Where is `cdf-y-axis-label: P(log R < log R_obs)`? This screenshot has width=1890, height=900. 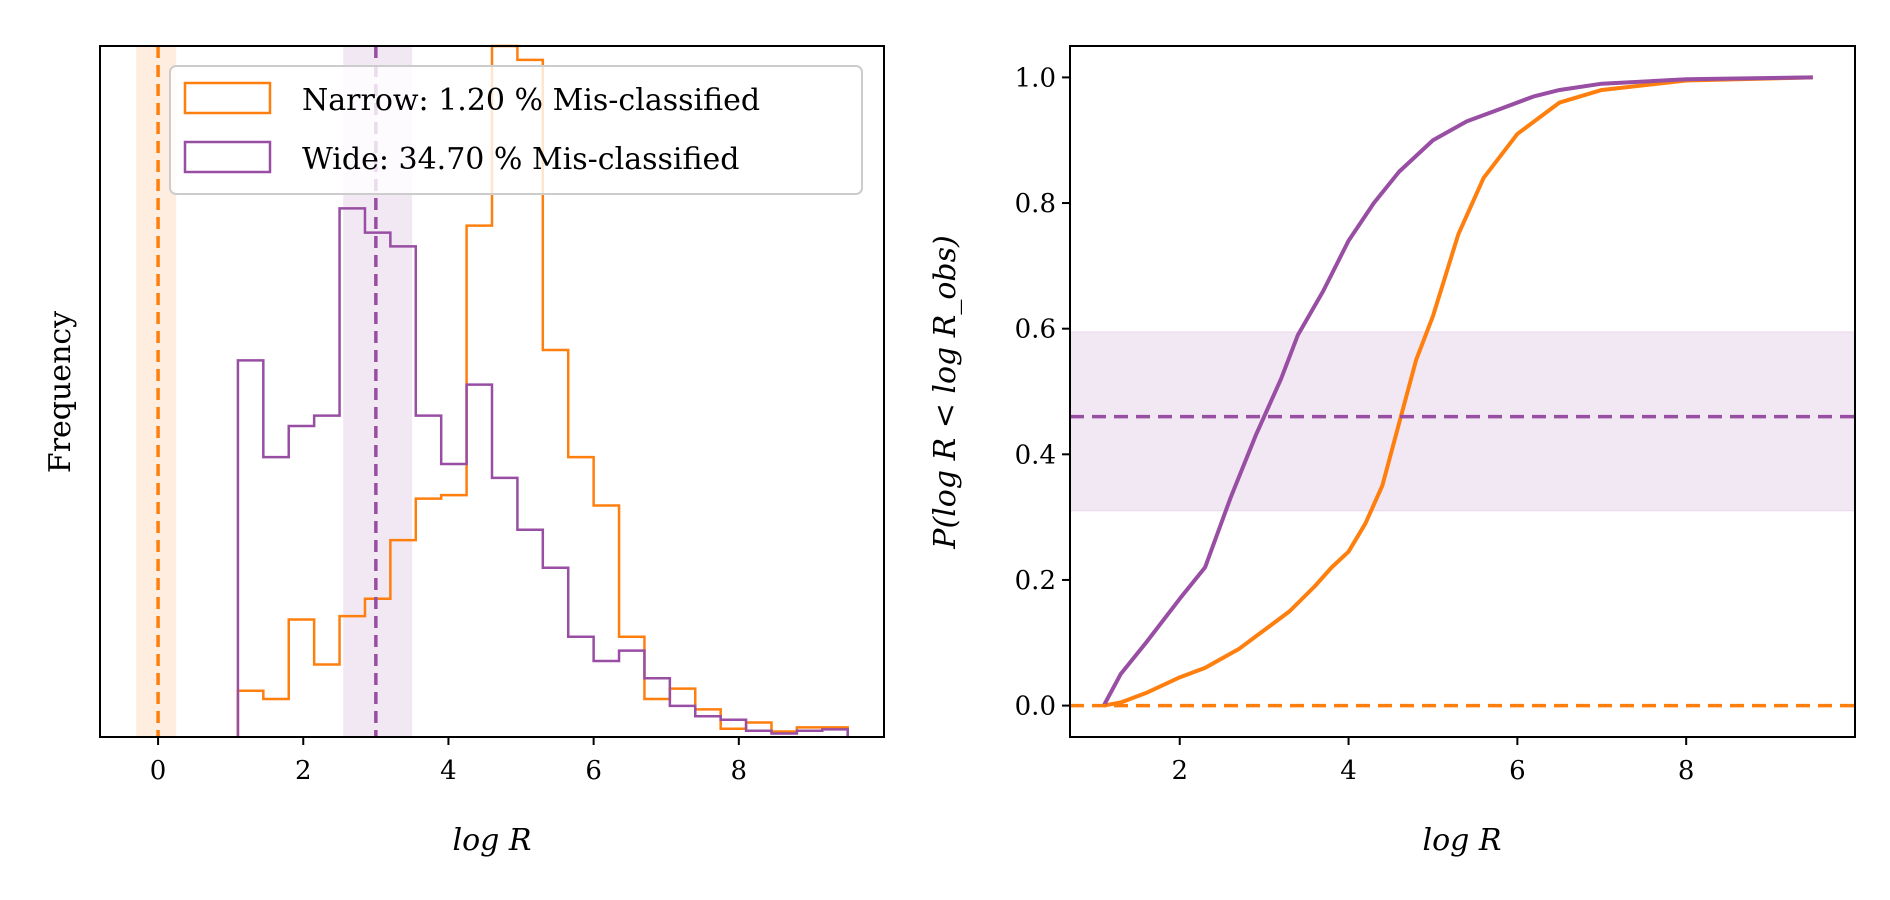 cdf-y-axis-label: P(log R < log R_obs) is located at coordinates (945, 392).